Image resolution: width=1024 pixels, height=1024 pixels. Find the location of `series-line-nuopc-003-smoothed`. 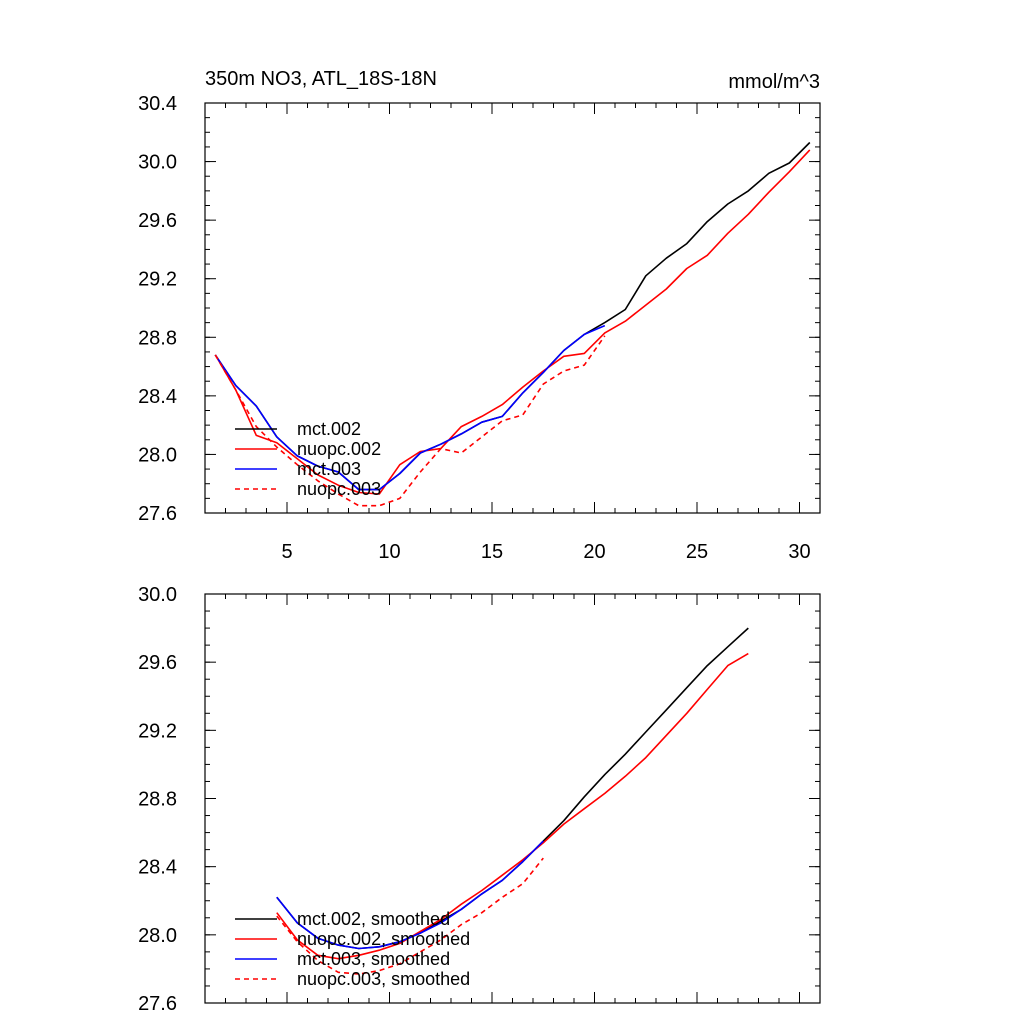

series-line-nuopc-003-smoothed is located at coordinates (410, 916).